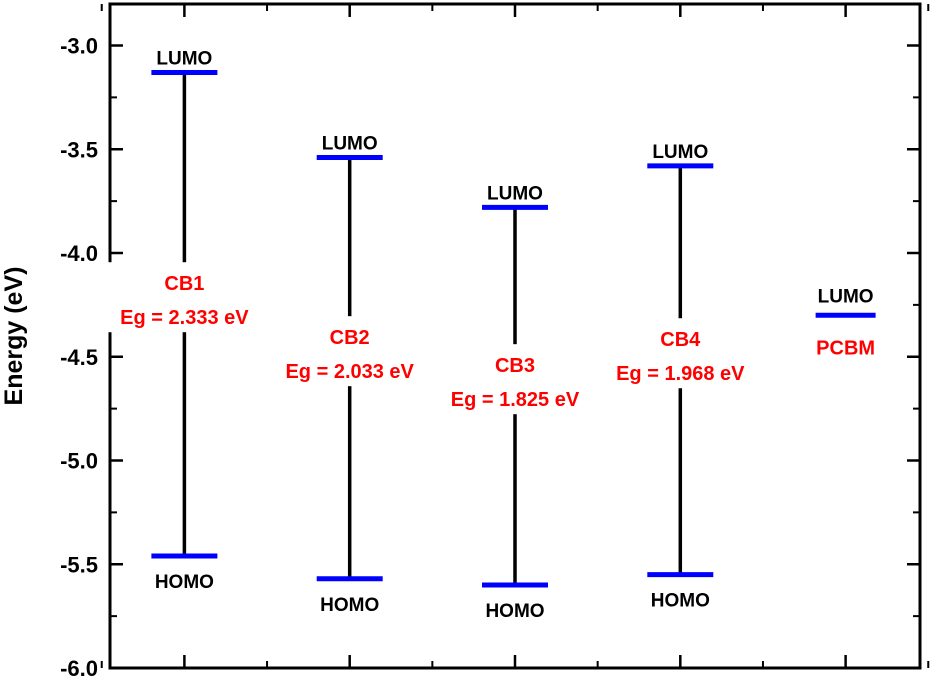 This screenshot has width=932, height=678. Describe the element at coordinates (846, 296) in the screenshot. I see `pcbm-lumo-label: LUMO` at that location.